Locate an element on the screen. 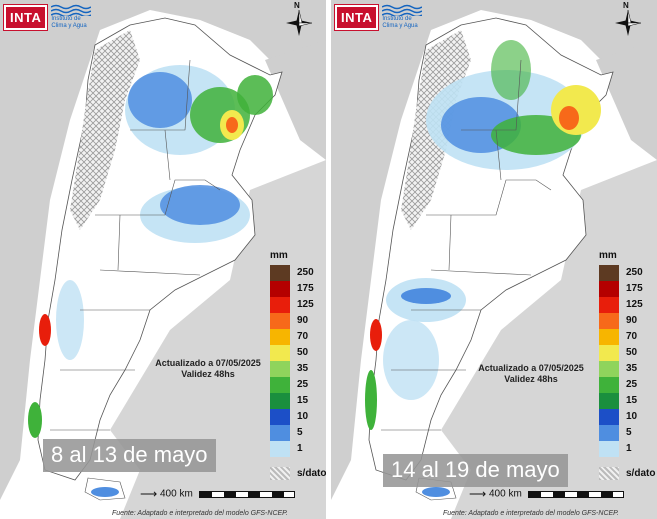  scale-arrow-icon: ⟶ is located at coordinates (478, 494).